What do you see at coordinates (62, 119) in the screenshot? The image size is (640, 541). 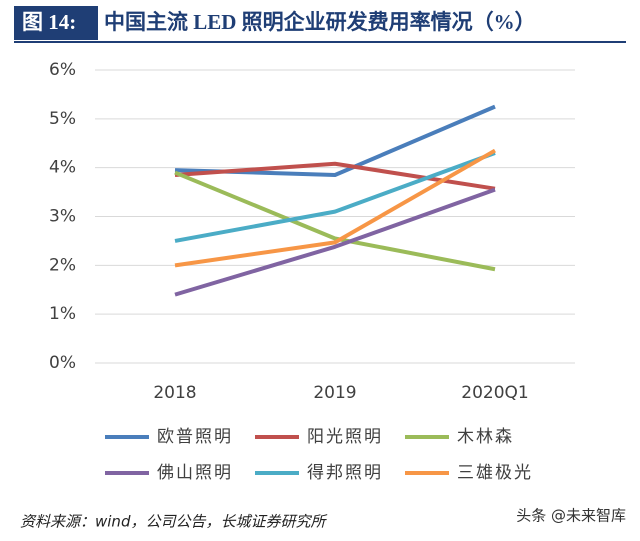 I see `y-tick-label: 5%` at bounding box center [62, 119].